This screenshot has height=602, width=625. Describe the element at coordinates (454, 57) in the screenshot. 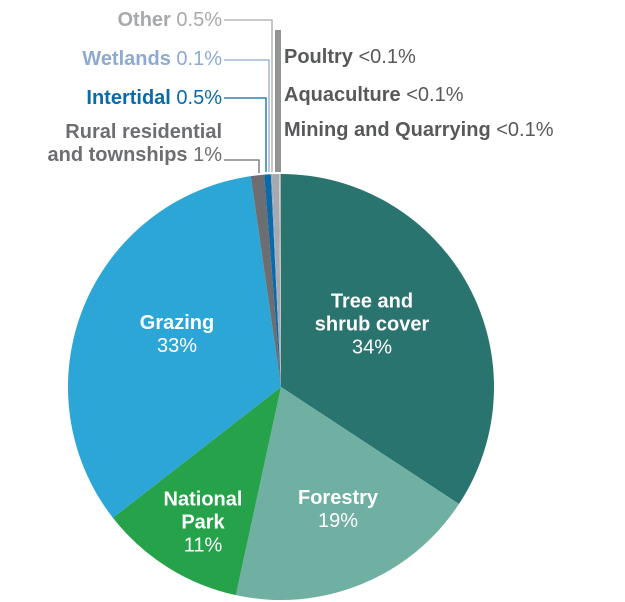

I see `slice-label: Poultry <0.1%` at that location.